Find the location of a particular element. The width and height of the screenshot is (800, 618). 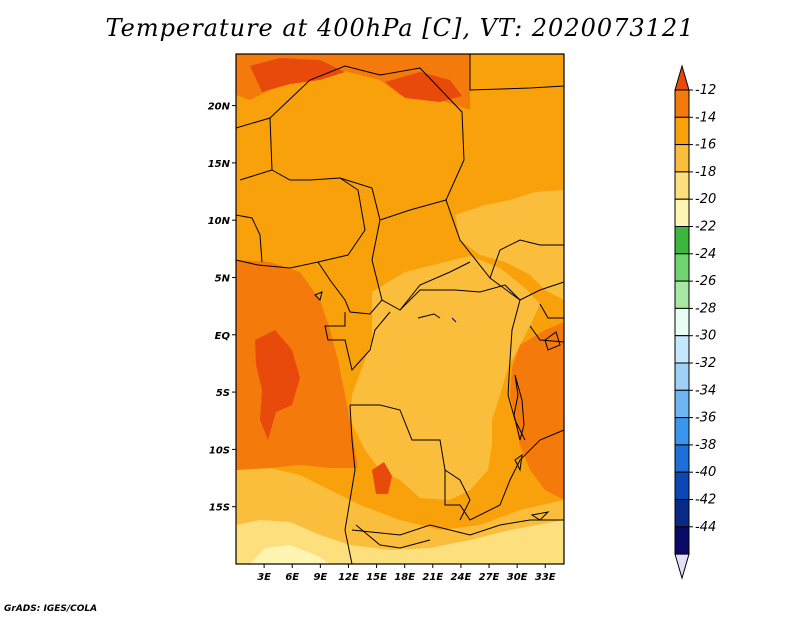

colorbar-label: -44 is located at coordinates (705, 527).